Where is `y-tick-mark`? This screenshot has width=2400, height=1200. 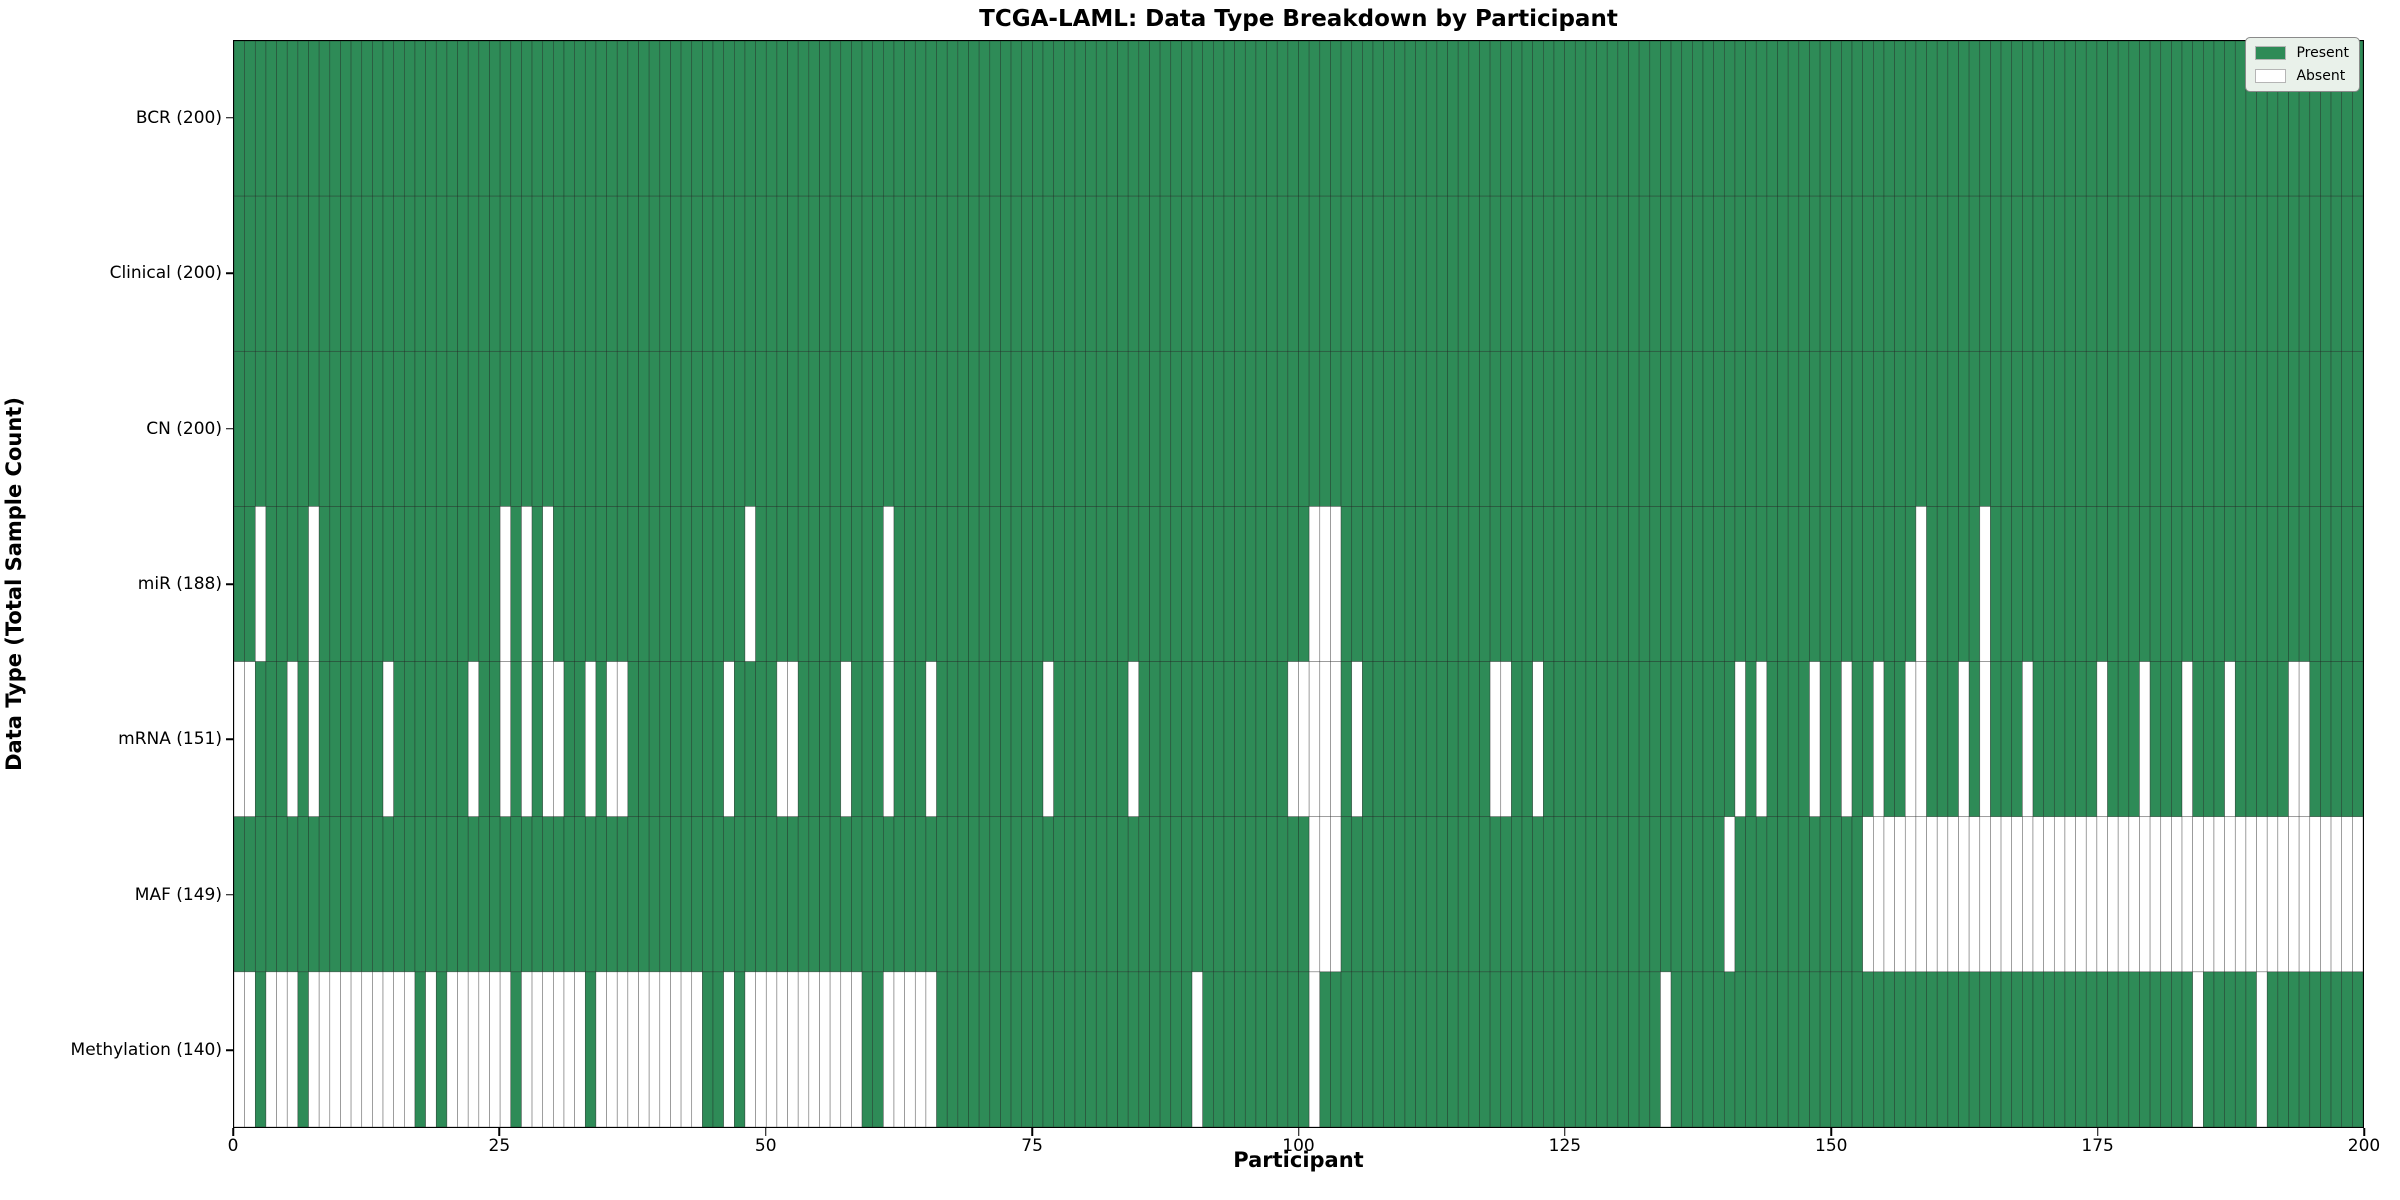
y-tick-mark is located at coordinates (229, 117).